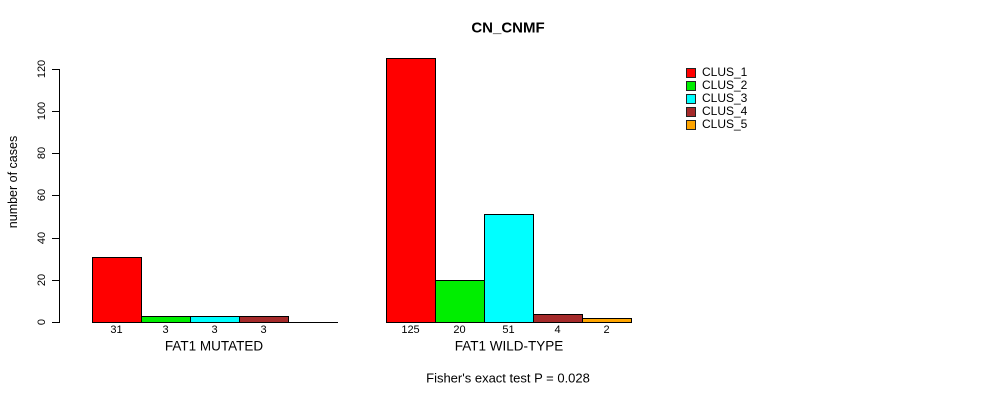 The width and height of the screenshot is (990, 400). I want to click on legend-item-clus_3: CLUS_3, so click(716, 98).